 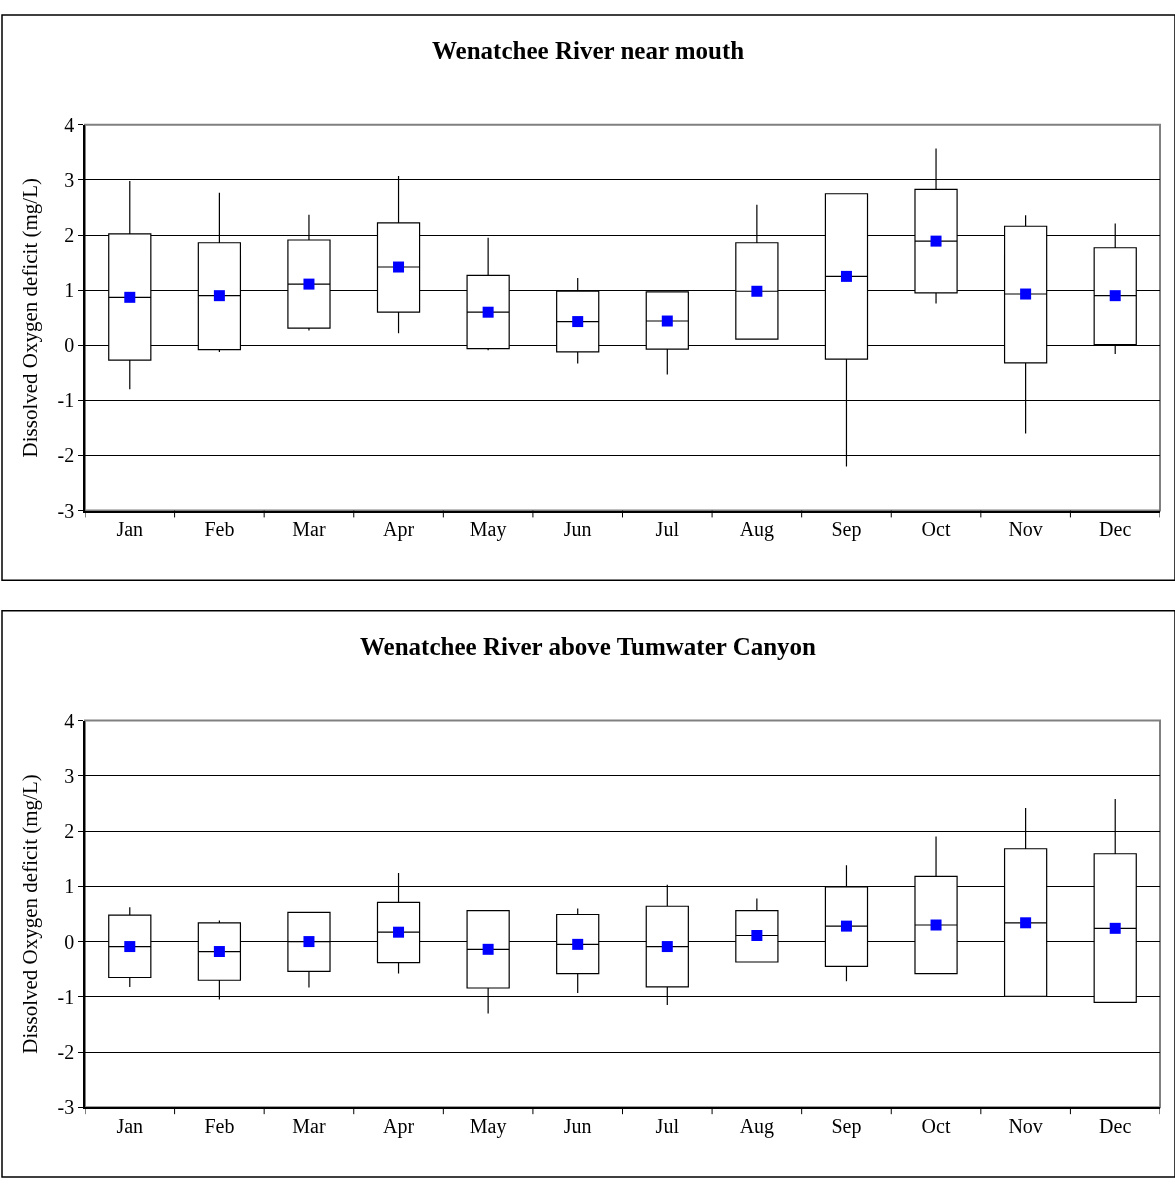 I want to click on chart-title: Wenatchee River near mouth, so click(x=588, y=50).